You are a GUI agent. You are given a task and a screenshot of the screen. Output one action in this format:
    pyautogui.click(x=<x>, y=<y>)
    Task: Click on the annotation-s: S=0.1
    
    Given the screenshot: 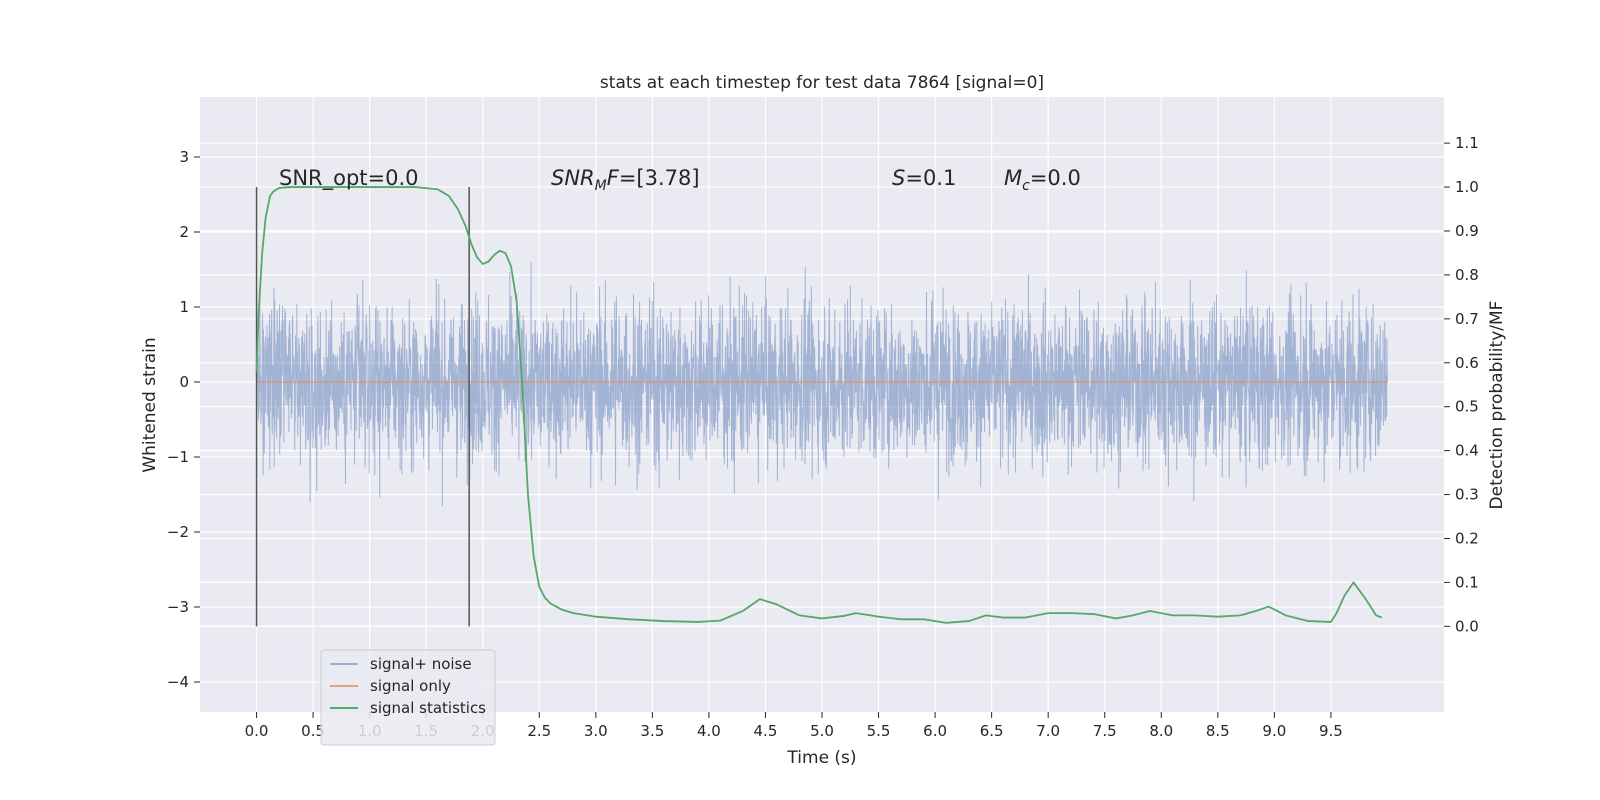 What is the action you would take?
    pyautogui.click(x=924, y=178)
    